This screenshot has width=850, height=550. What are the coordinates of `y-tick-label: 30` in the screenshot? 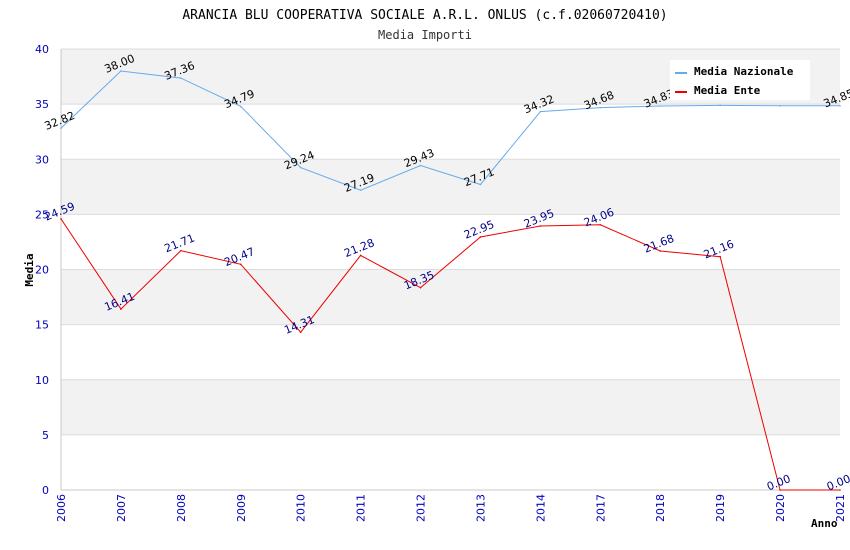 It's located at (42, 159).